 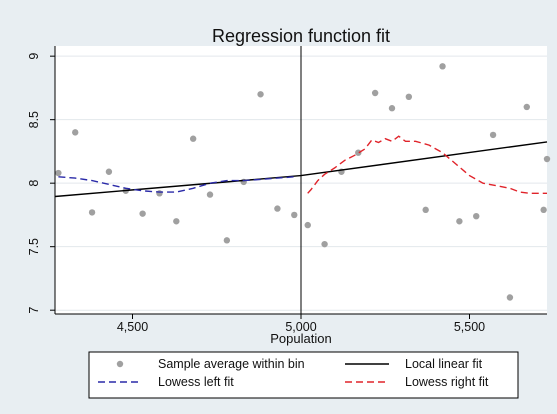 I want to click on legend-label-0: Sample average within bin, so click(x=231, y=364).